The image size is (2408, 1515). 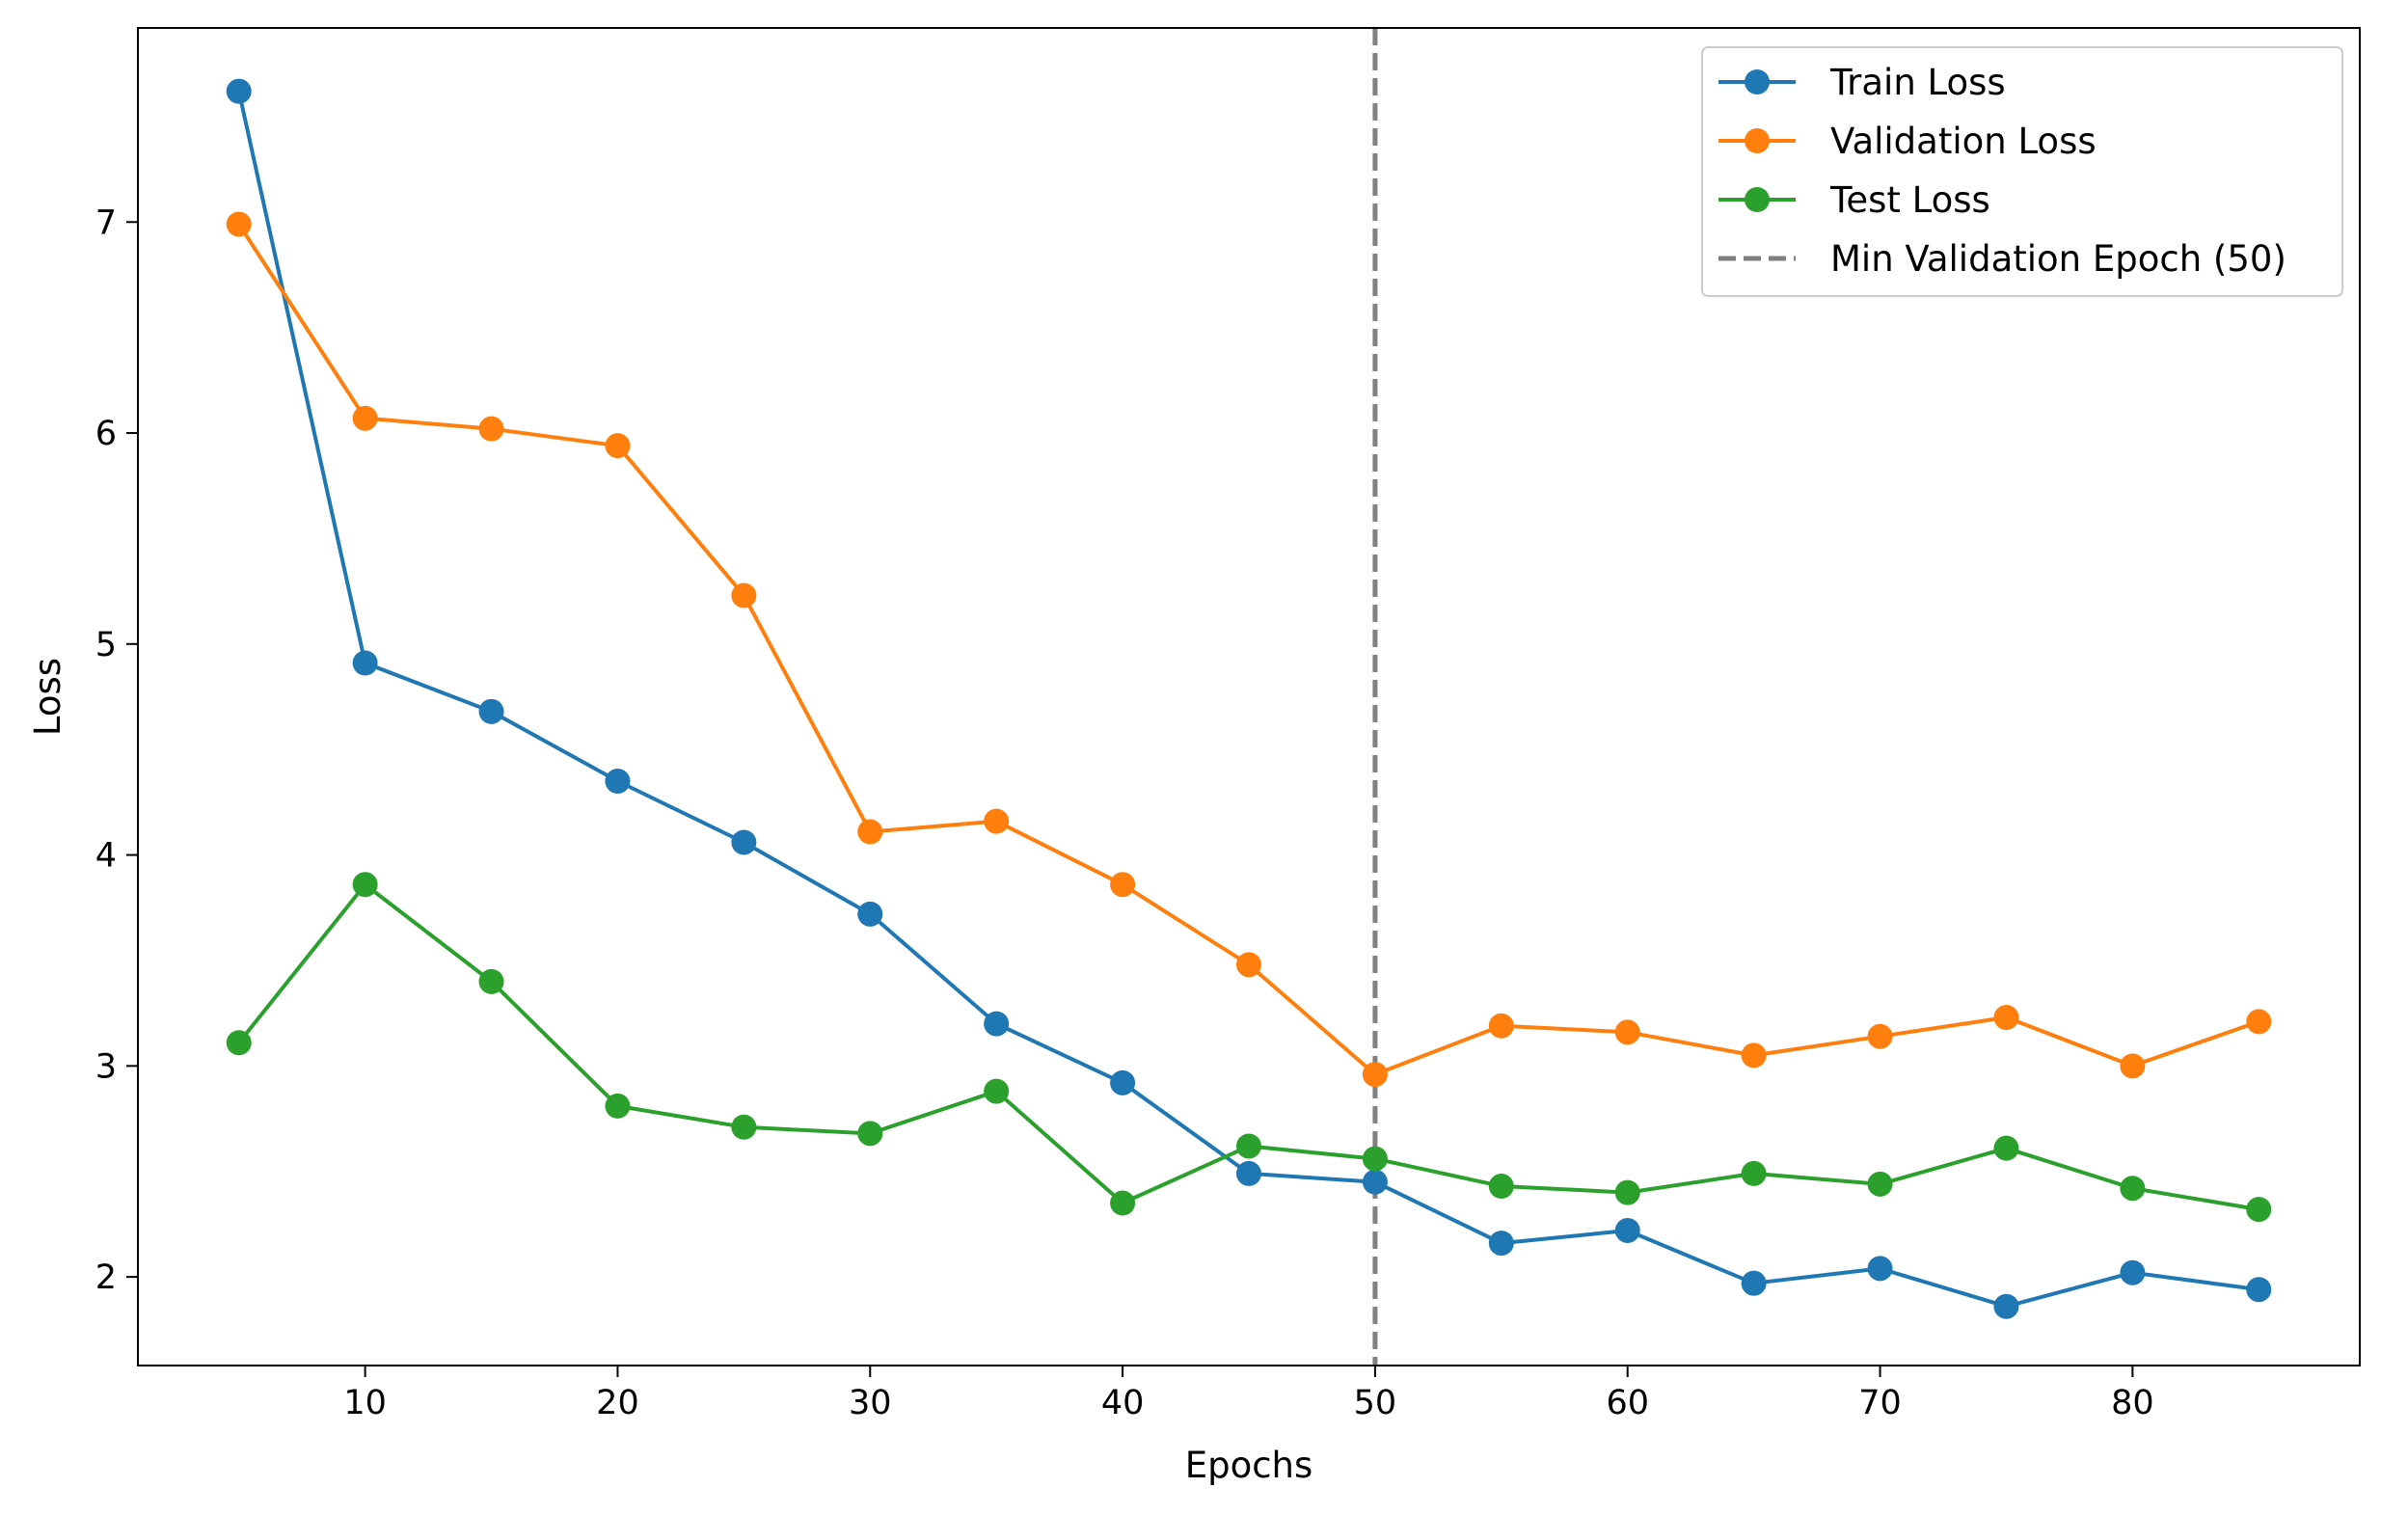 I want to click on x-axis-label: Epochs, so click(x=1249, y=1465).